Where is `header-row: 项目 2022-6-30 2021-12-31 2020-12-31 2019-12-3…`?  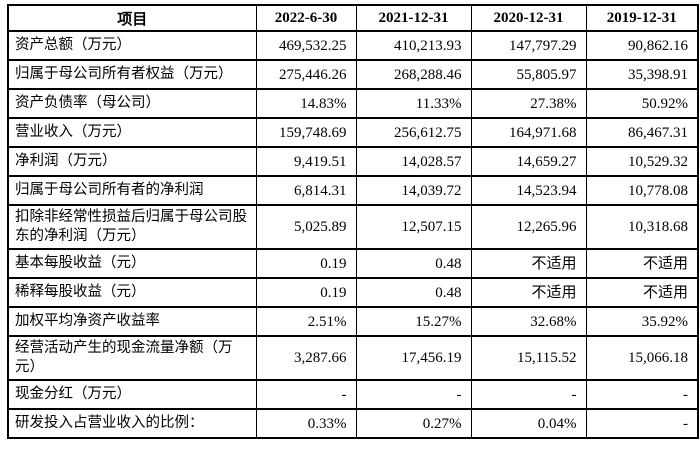
header-row: 项目 2022-6-30 2021-12-31 2020-12-31 2019-12-3… is located at coordinates (353, 18).